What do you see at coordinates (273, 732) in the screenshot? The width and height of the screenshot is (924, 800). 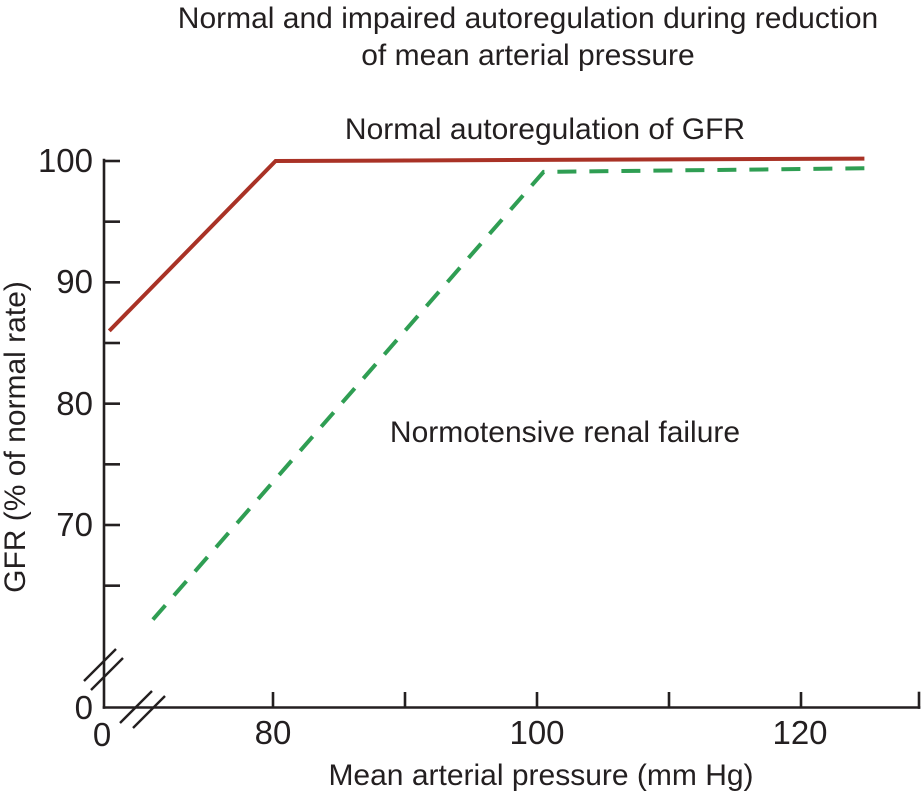 I see `x-tick-label-80: 80` at bounding box center [273, 732].